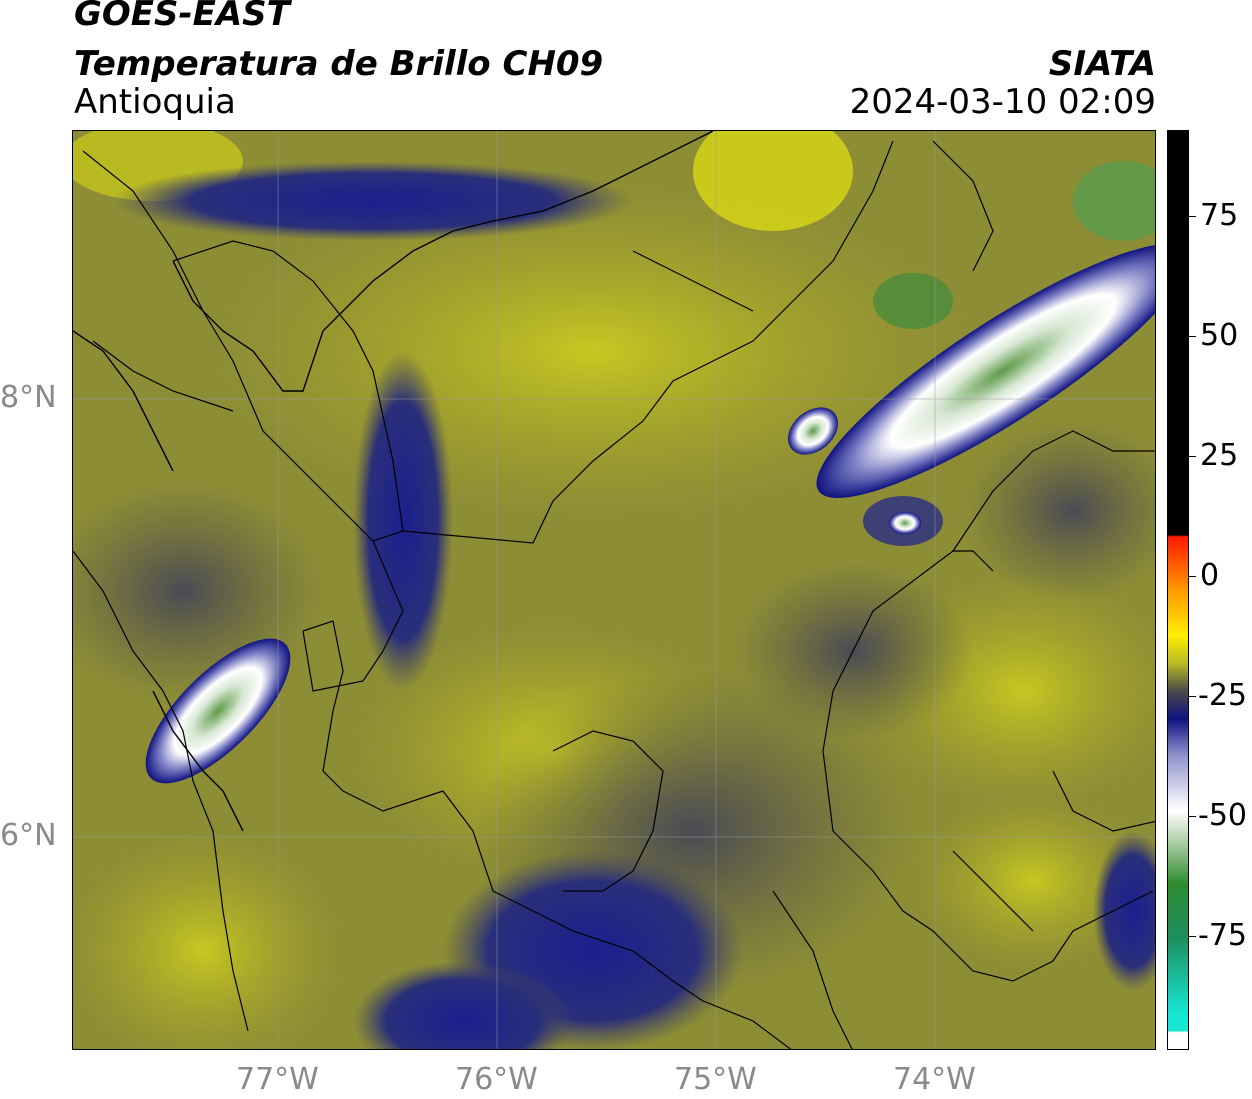 The height and width of the screenshot is (1099, 1252). What do you see at coordinates (28, 835) in the screenshot?
I see `lat-label-6n: 6°N` at bounding box center [28, 835].